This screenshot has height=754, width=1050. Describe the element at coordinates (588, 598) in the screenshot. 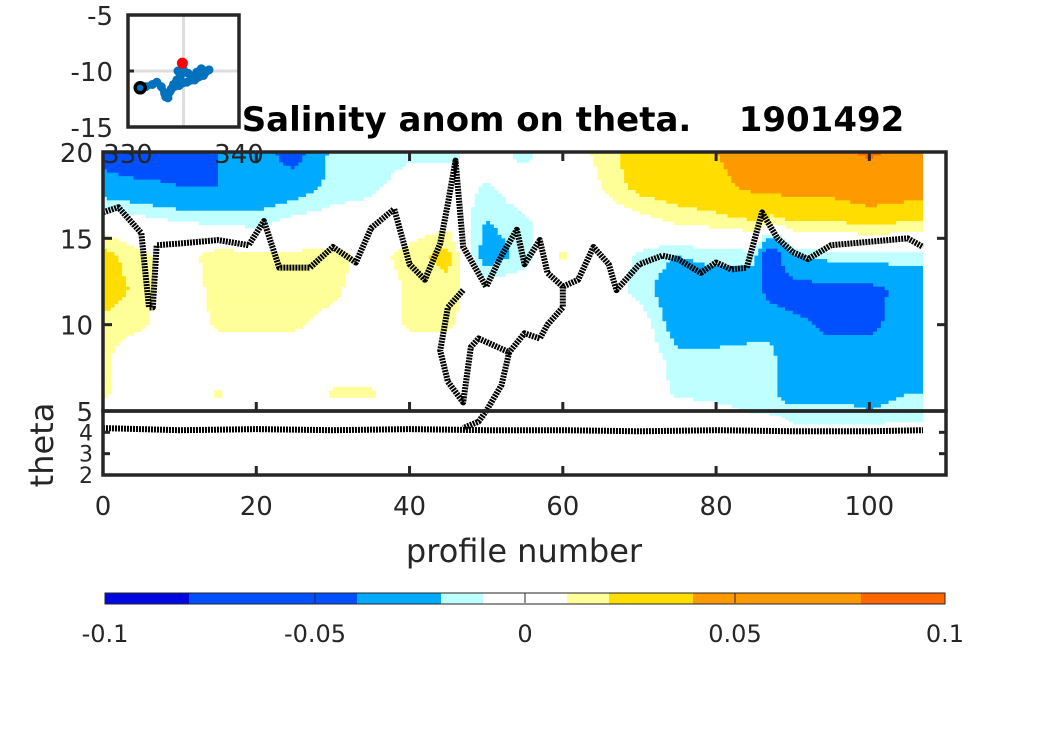

I see `colorbar-segment` at that location.